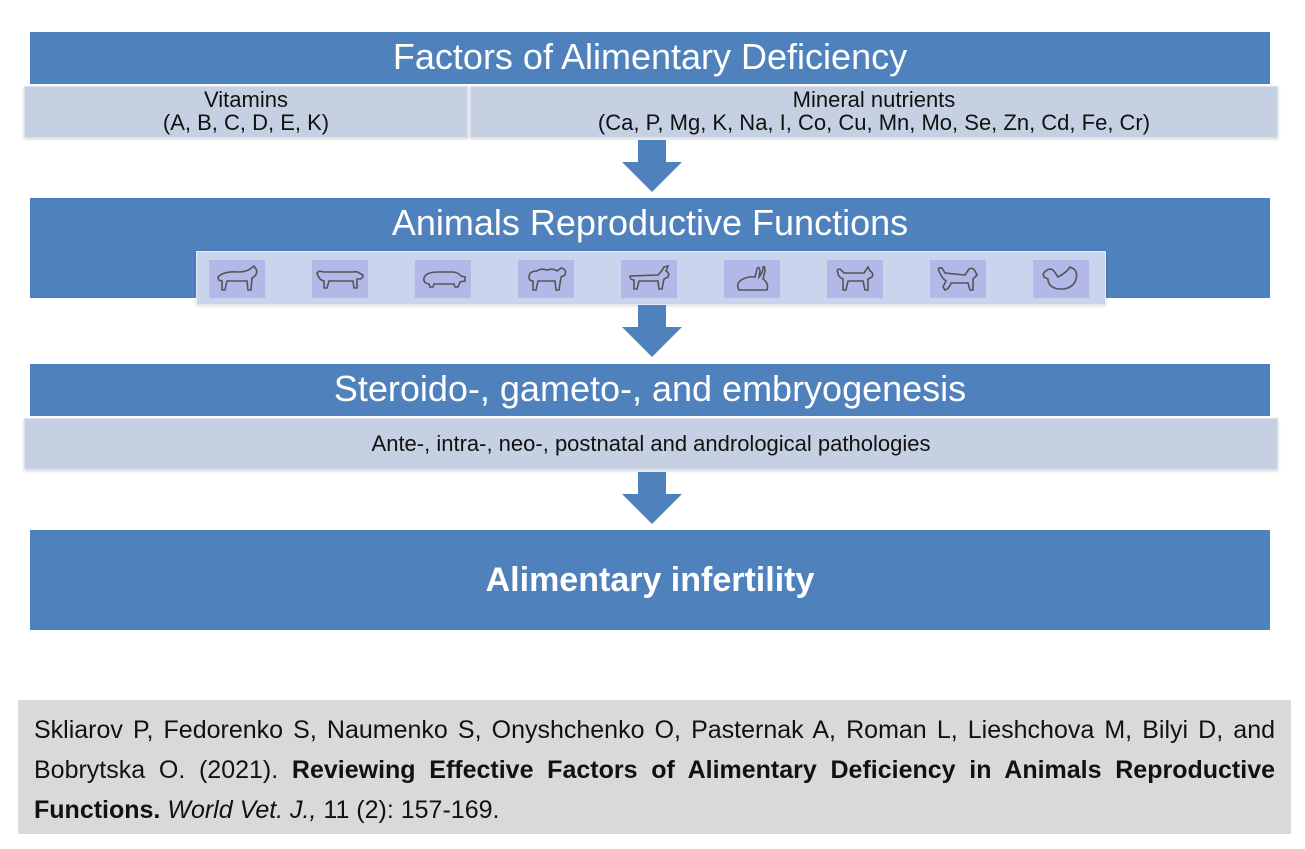  I want to click on vitamins-box: Vitamins (A, B, C, D, E, K), so click(246, 112).